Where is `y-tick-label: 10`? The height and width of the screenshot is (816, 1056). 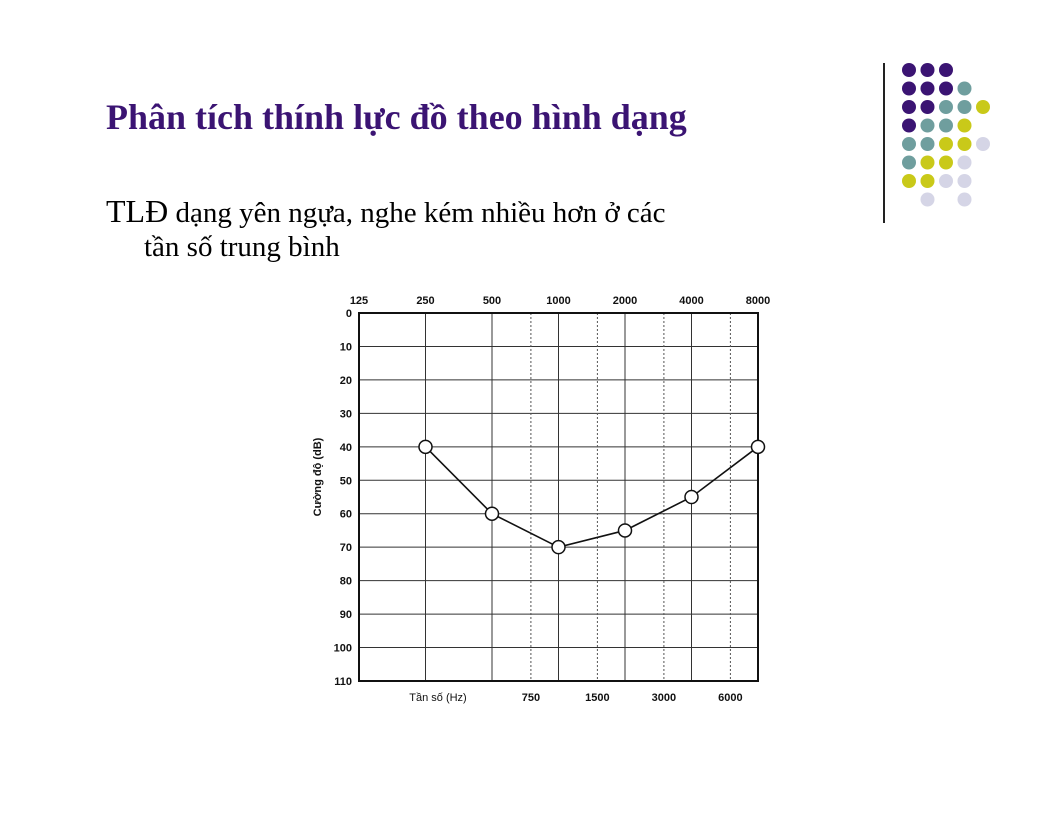 y-tick-label: 10 is located at coordinates (346, 347).